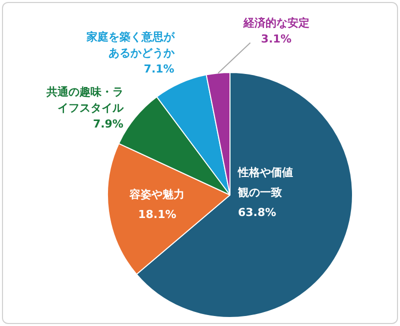 The height and width of the screenshot is (326, 400). What do you see at coordinates (276, 23) in the screenshot?
I see `slice-label: 経済的な安定` at bounding box center [276, 23].